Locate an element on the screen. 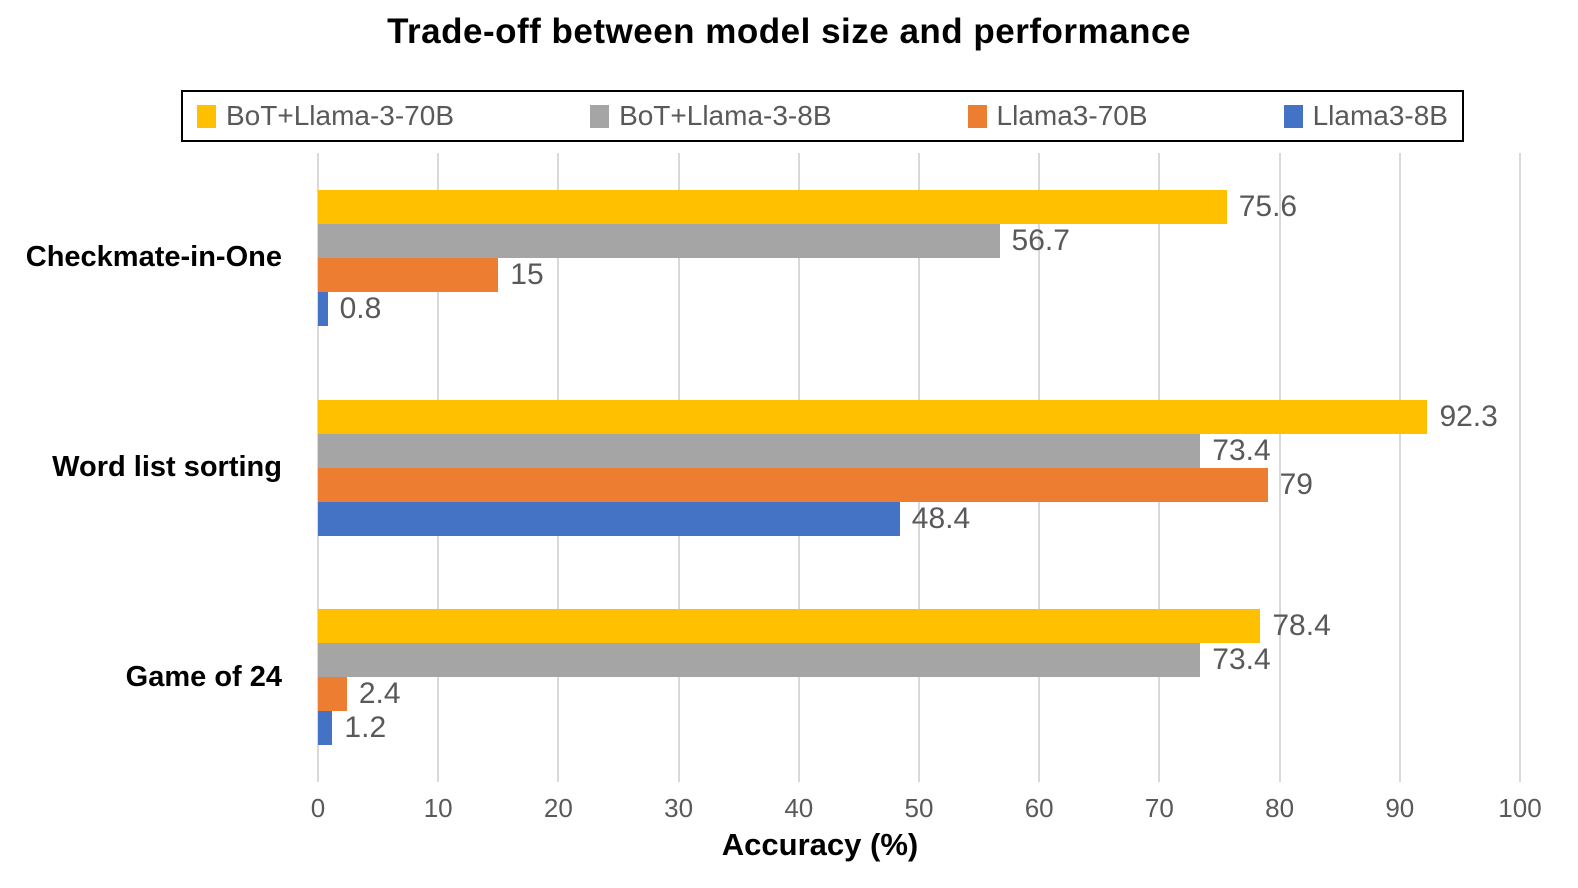  bar: 2.4 is located at coordinates (359, 694).